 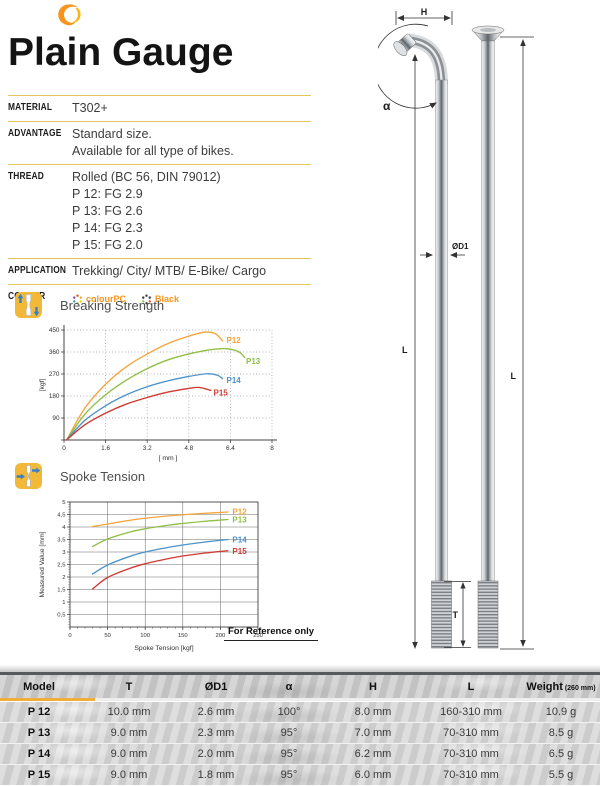 I want to click on dimension-label-d1: ØD1, so click(x=460, y=246).